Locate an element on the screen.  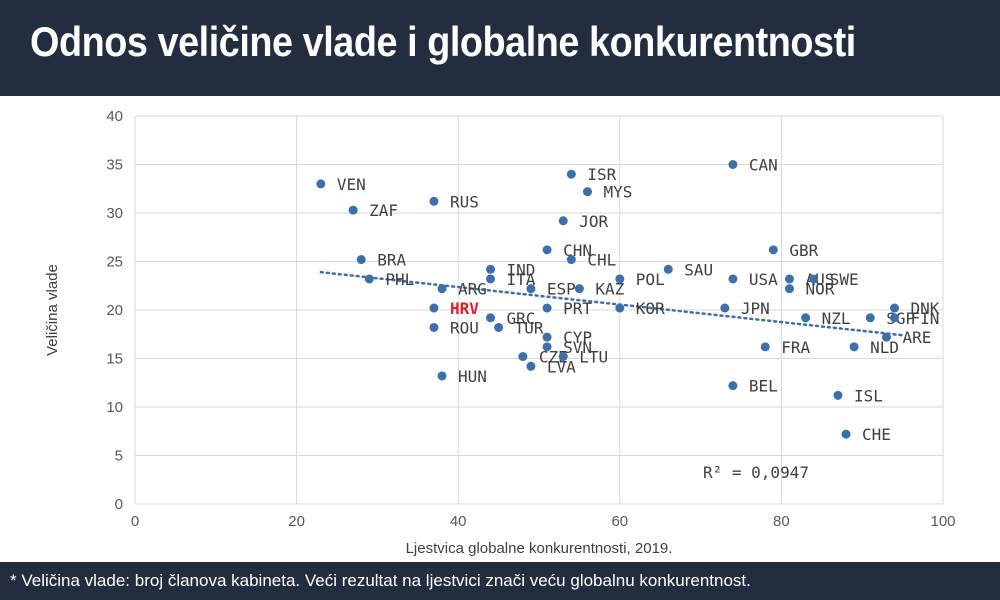
point-label: SVN is located at coordinates (577, 347).